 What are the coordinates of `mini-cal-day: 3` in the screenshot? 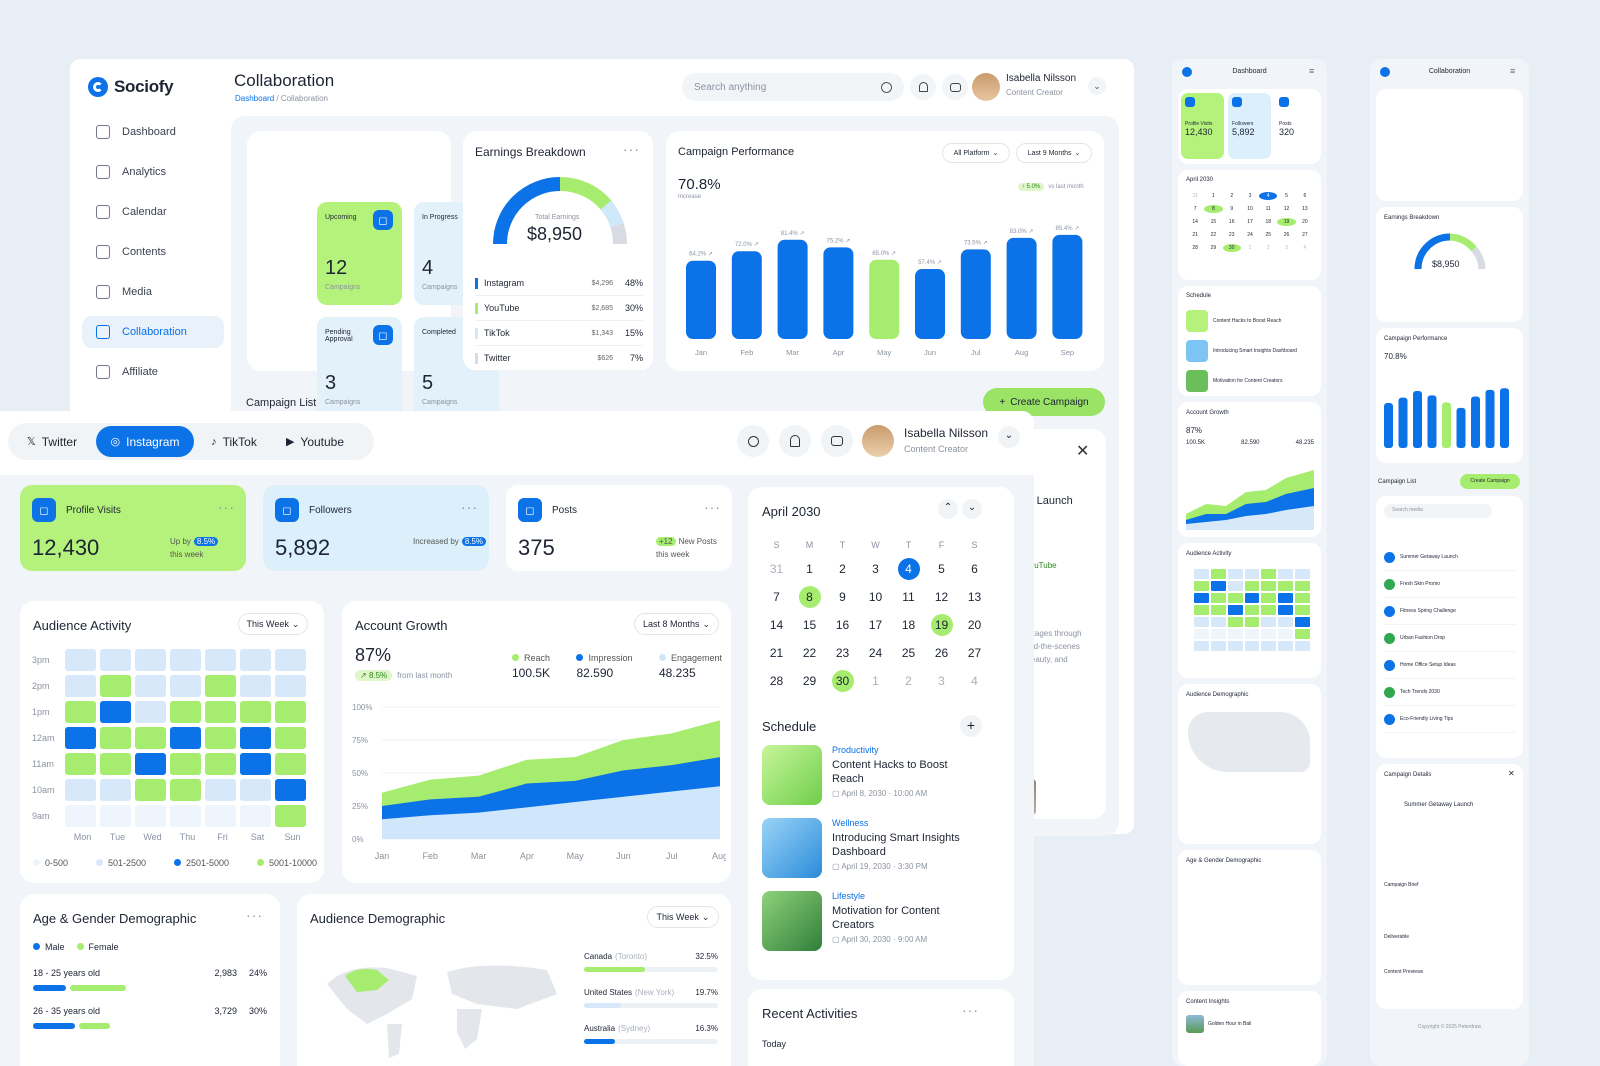 It's located at (1250, 196).